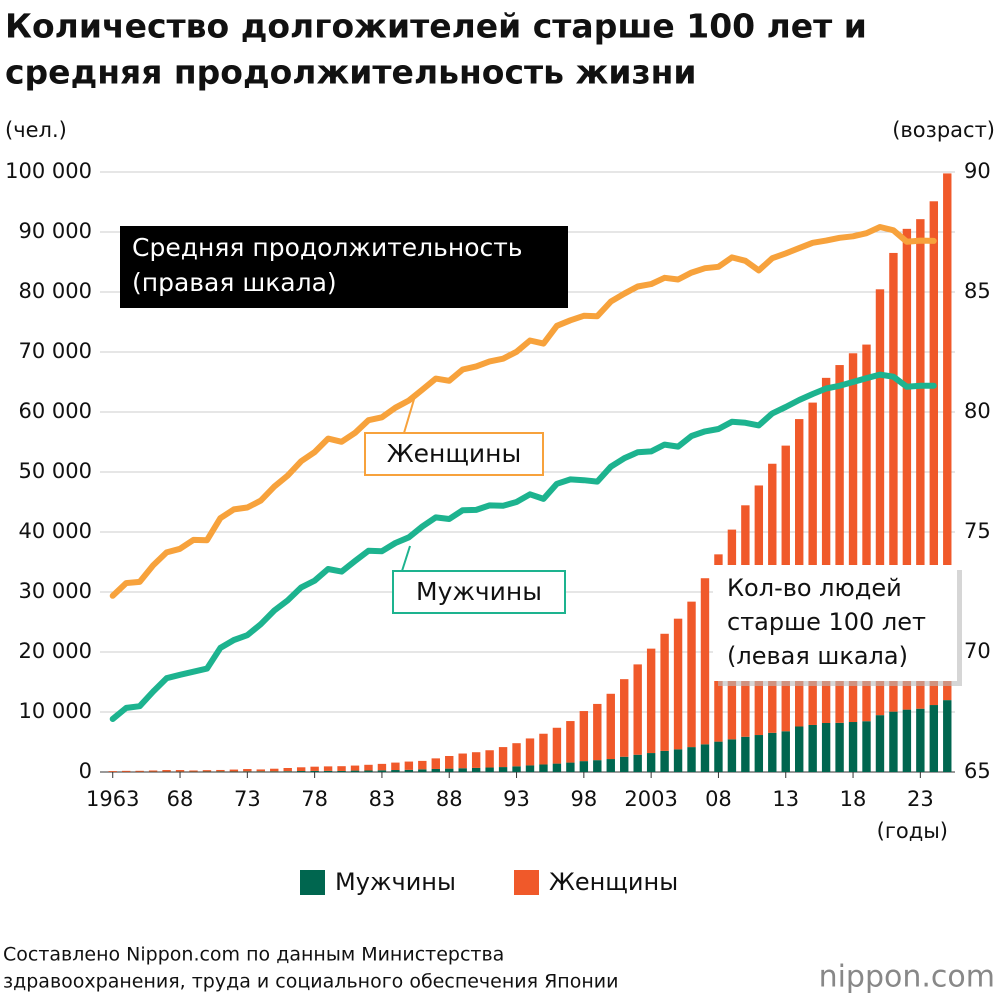 This screenshot has height=1004, width=1000. What do you see at coordinates (977, 171) in the screenshot?
I see `y2-tick-label: 90` at bounding box center [977, 171].